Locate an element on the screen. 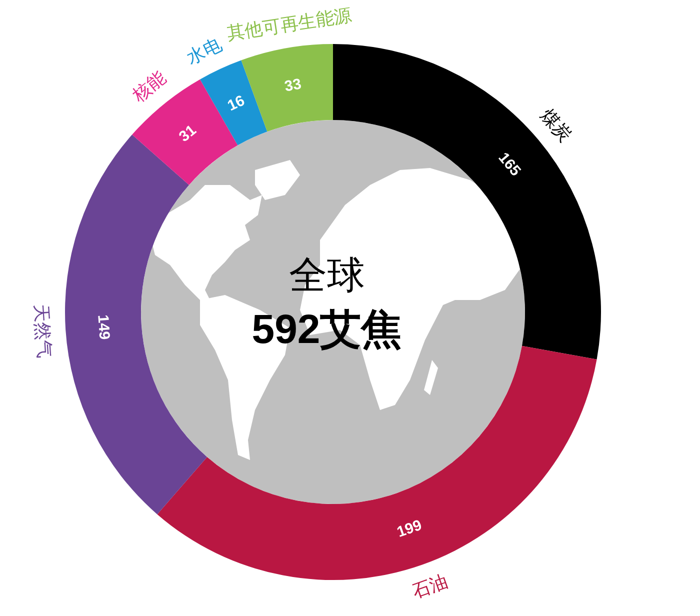 The width and height of the screenshot is (700, 616). category-label: 煤炭 is located at coordinates (556, 125).